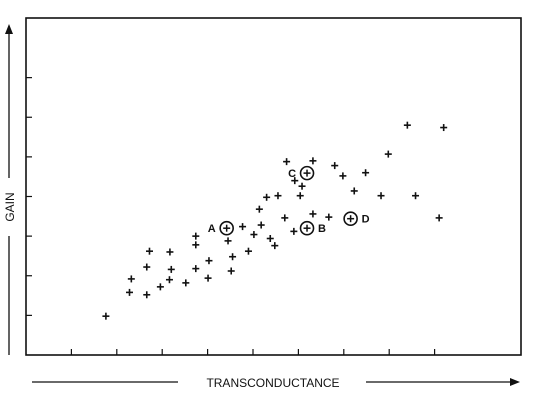 The height and width of the screenshot is (404, 534). I want to click on annotation-label: D, so click(366, 220).